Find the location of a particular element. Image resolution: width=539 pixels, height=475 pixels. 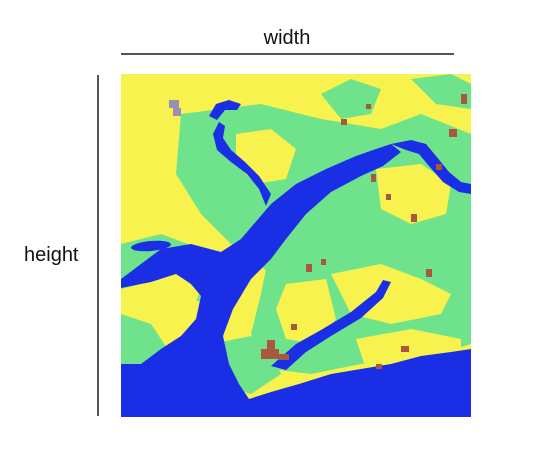

height-dimension-line is located at coordinates (98, 245).